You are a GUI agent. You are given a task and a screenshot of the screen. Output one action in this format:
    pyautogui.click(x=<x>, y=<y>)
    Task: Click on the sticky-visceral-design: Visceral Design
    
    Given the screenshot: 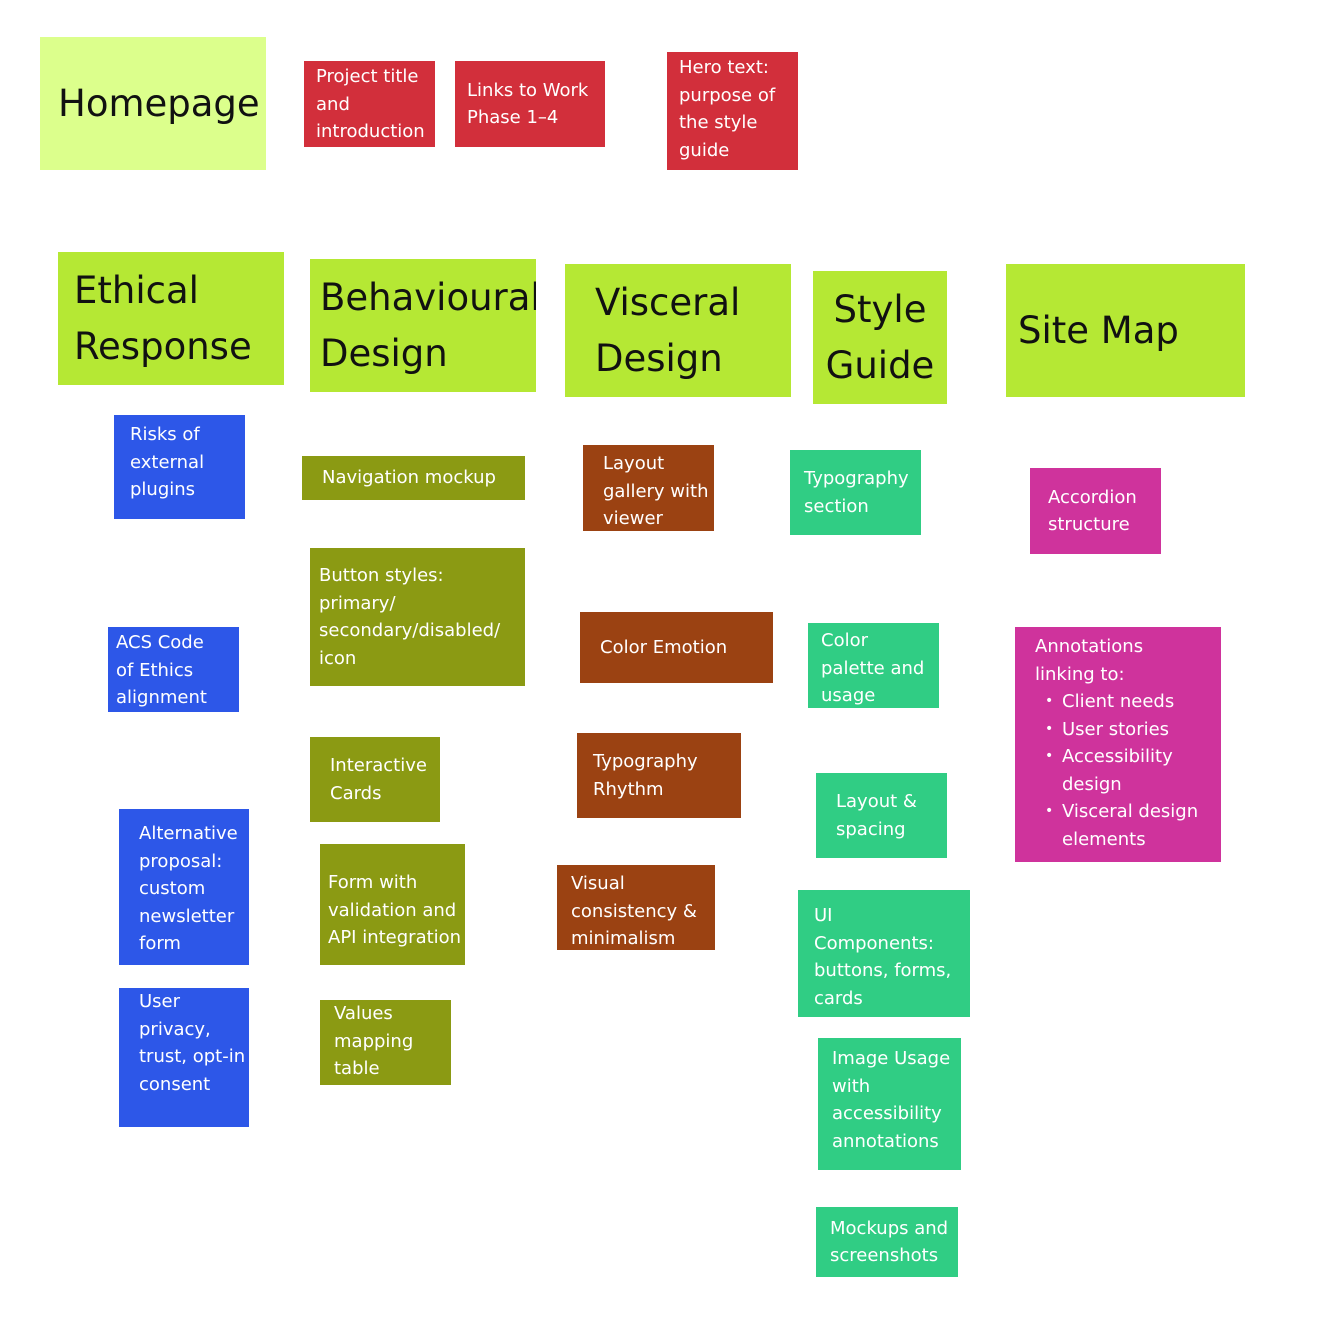 What is the action you would take?
    pyautogui.click(x=678, y=330)
    